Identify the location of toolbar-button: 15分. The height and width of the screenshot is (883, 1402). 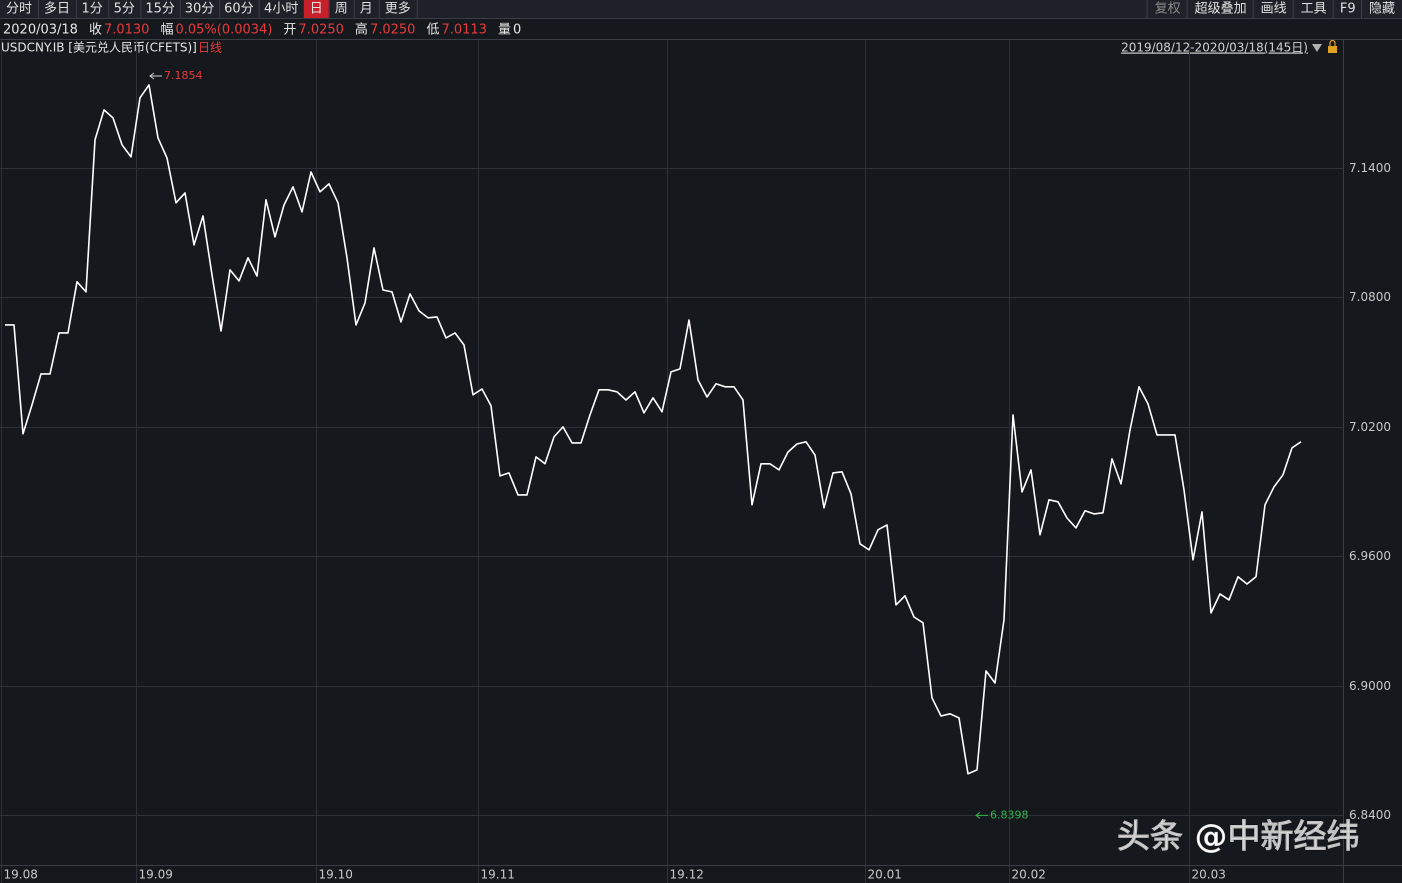
(160, 9).